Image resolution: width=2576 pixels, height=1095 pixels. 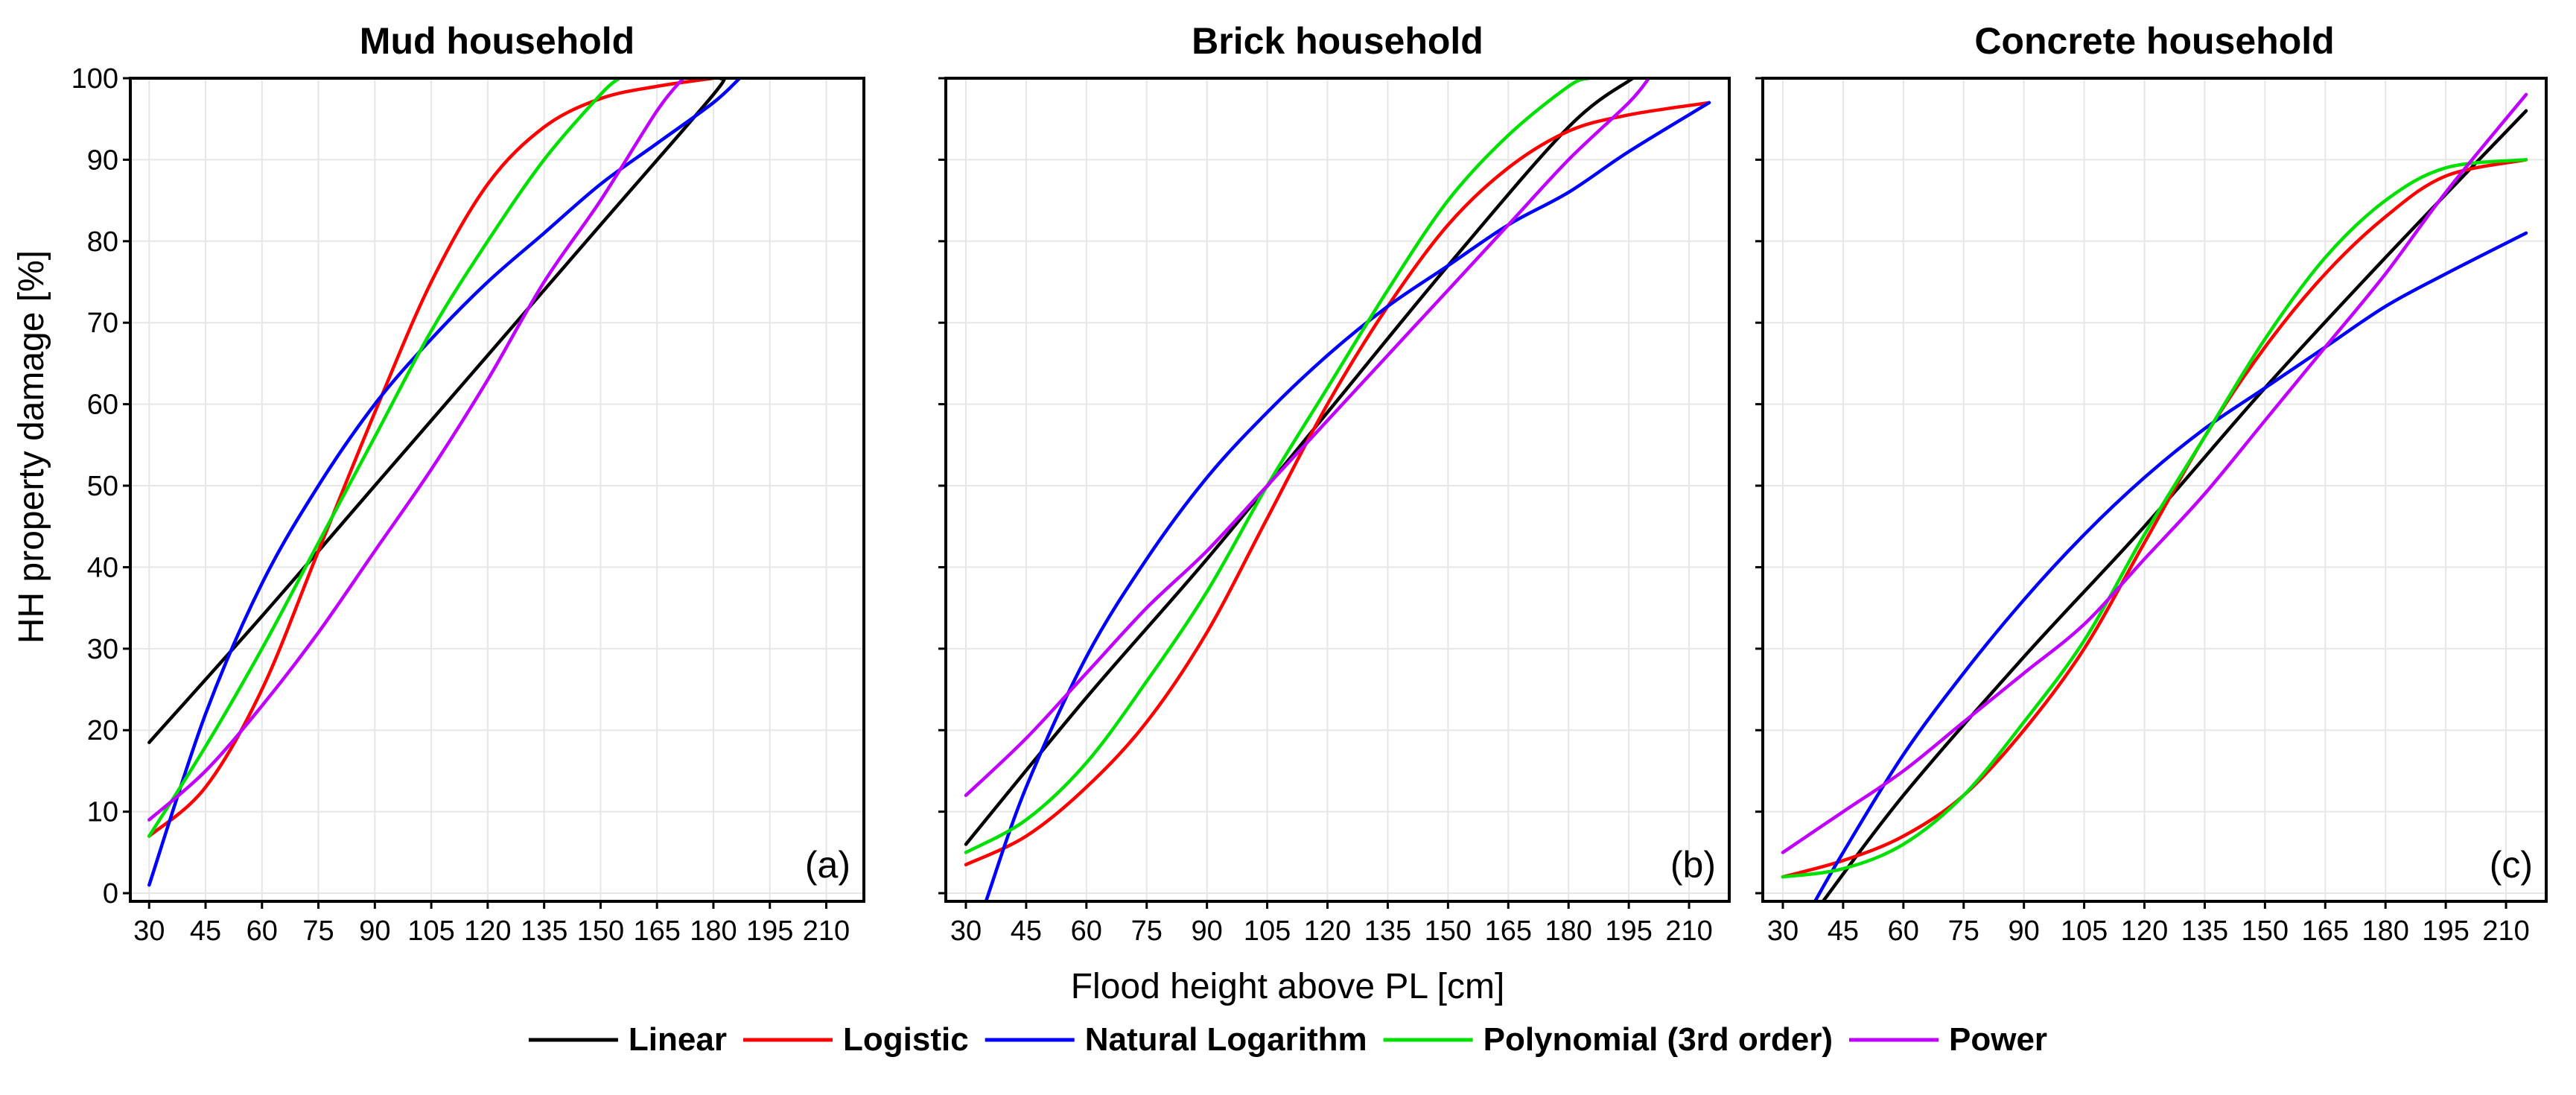 I want to click on legend-label: Polynomial (3rd order), so click(x=1658, y=1040).